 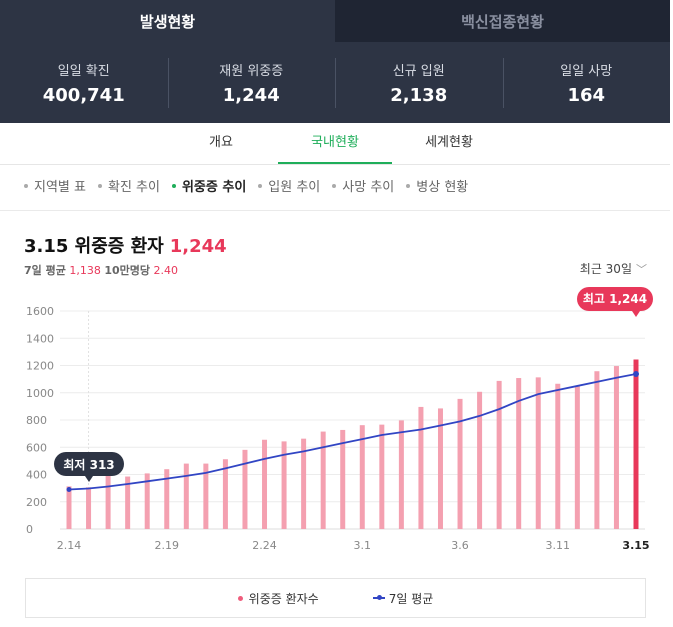 What do you see at coordinates (419, 95) in the screenshot?
I see `stat-value: 2,138` at bounding box center [419, 95].